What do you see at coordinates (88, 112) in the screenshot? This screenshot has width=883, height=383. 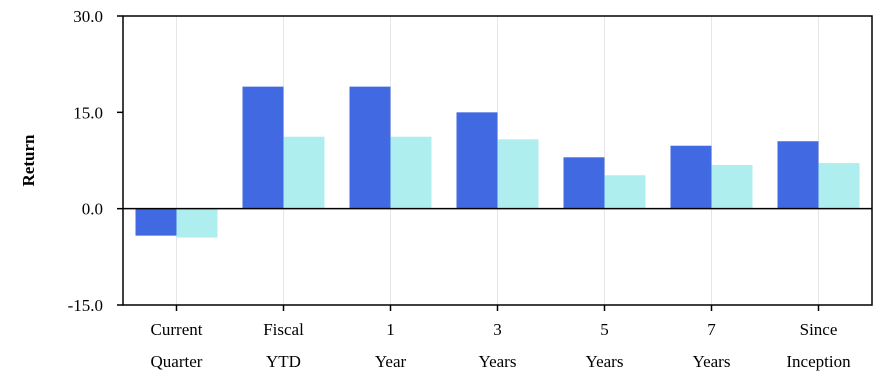 I see `y-tick-label: 15.0` at bounding box center [88, 112].